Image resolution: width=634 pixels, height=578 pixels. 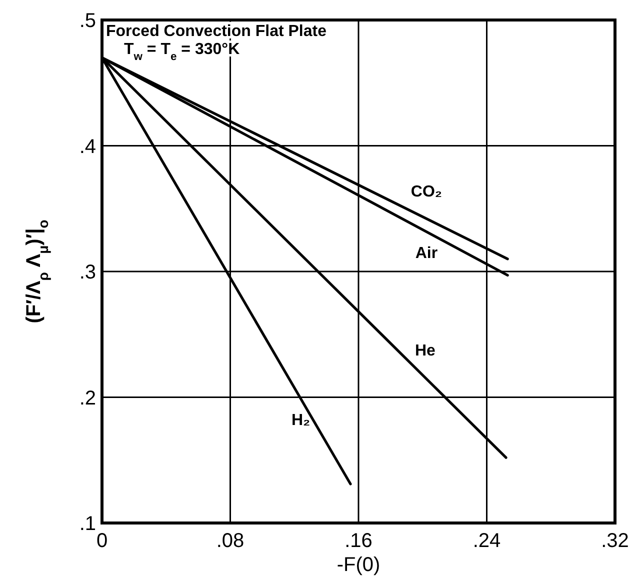 I want to click on y-tick-label: .3, so click(x=87, y=273).